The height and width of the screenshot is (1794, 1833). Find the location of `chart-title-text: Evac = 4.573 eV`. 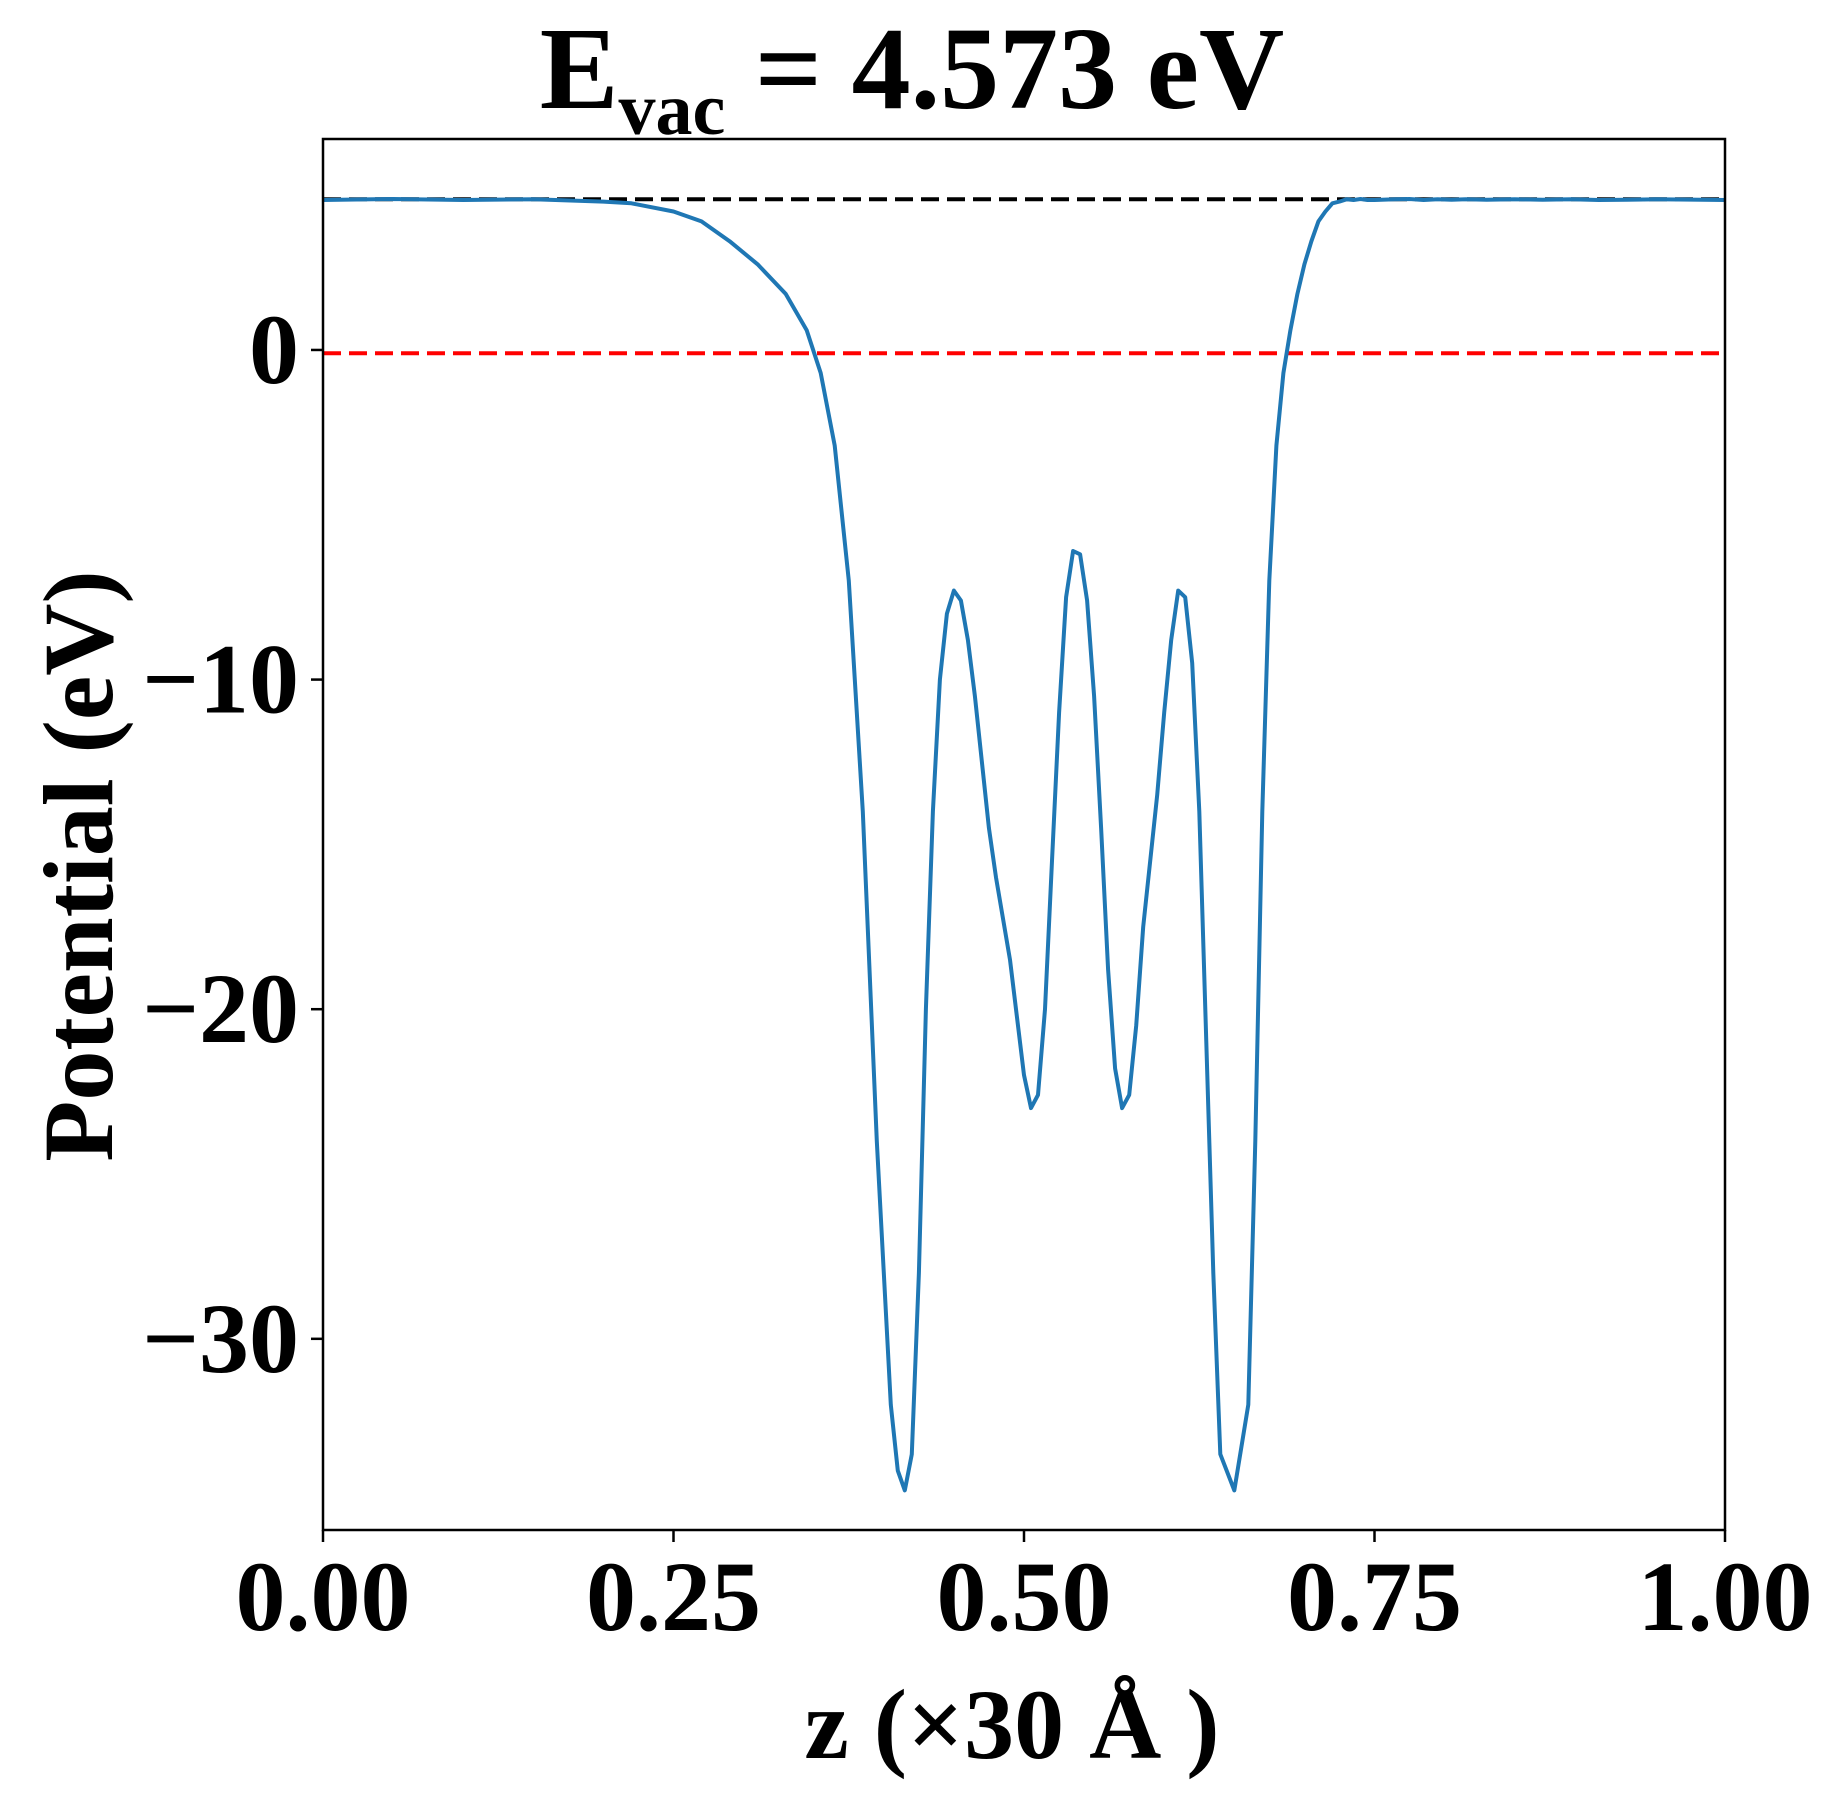

chart-title-text: Evac = 4.573 eV is located at coordinates (912, 77).